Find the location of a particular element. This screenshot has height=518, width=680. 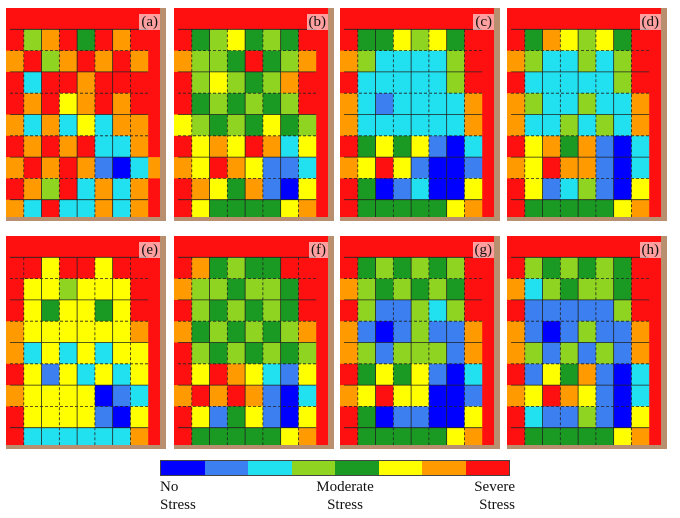

stress-map-panel: (a) is located at coordinates (86, 114).